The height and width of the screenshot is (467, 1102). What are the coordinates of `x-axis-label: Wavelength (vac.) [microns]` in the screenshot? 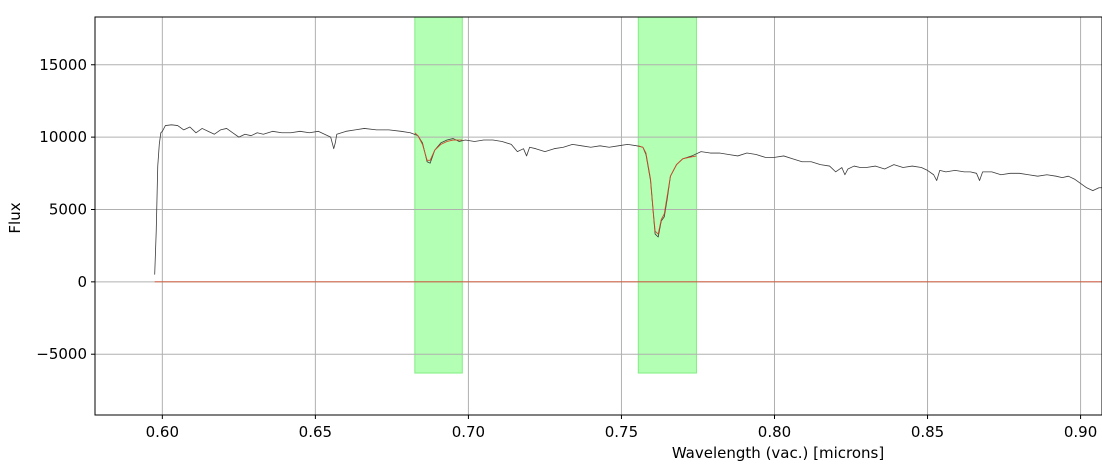 It's located at (778, 453).